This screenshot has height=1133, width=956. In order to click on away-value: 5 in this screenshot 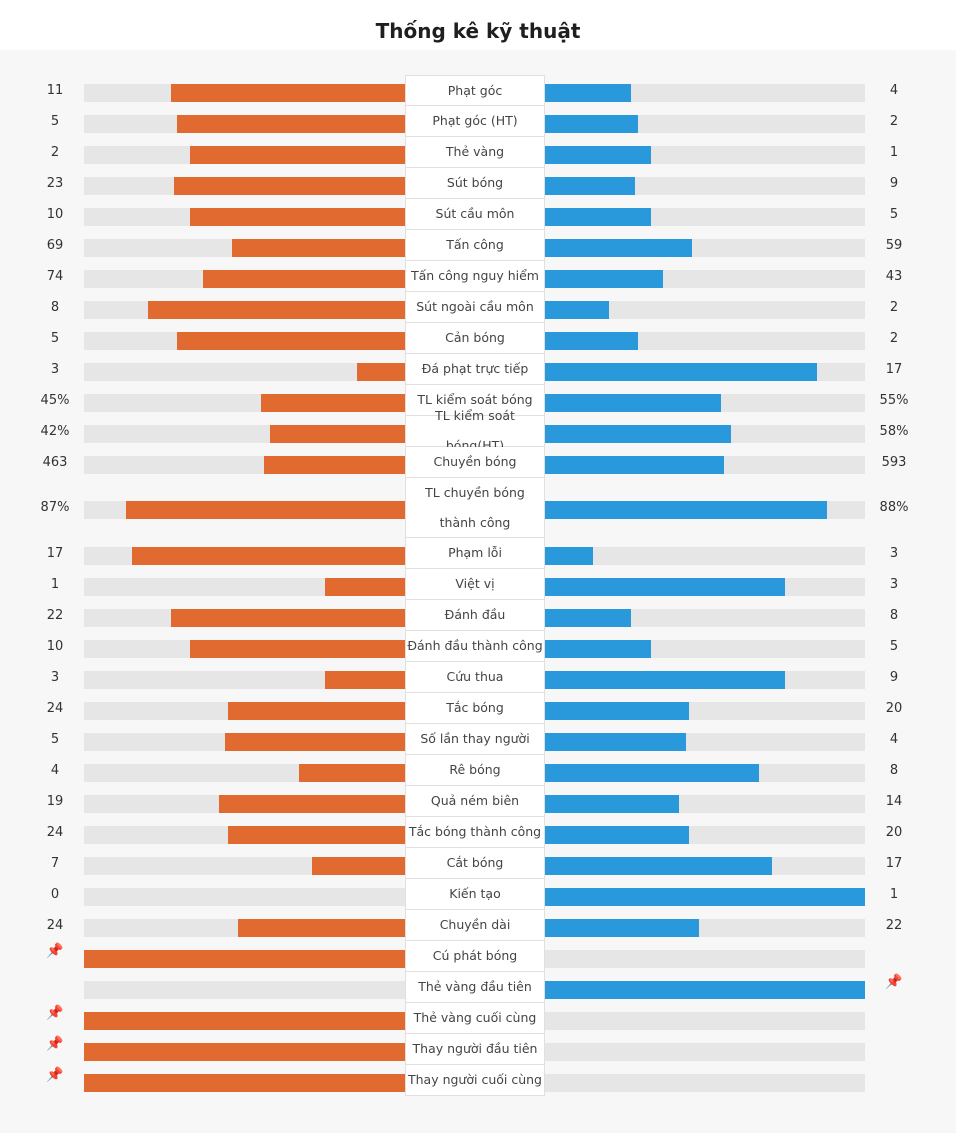, I will do `click(894, 214)`.